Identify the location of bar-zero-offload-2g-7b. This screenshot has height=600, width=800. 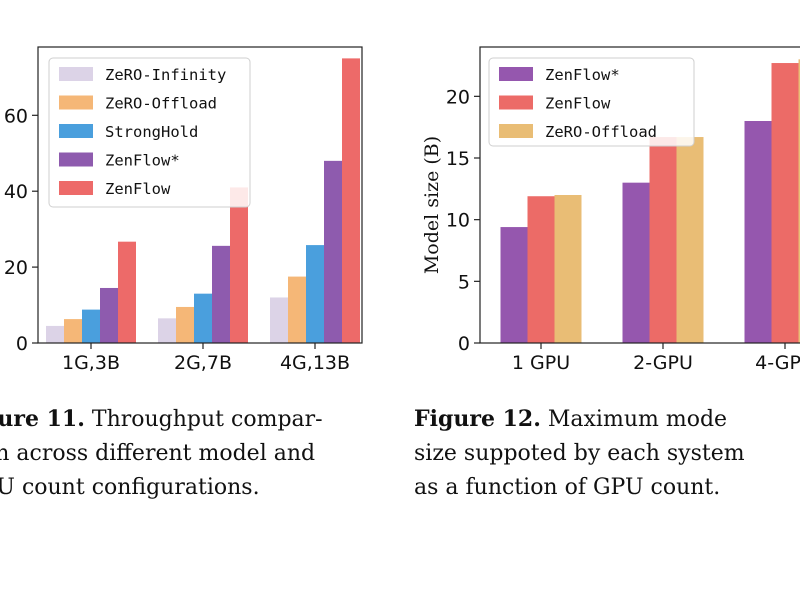
(185, 324).